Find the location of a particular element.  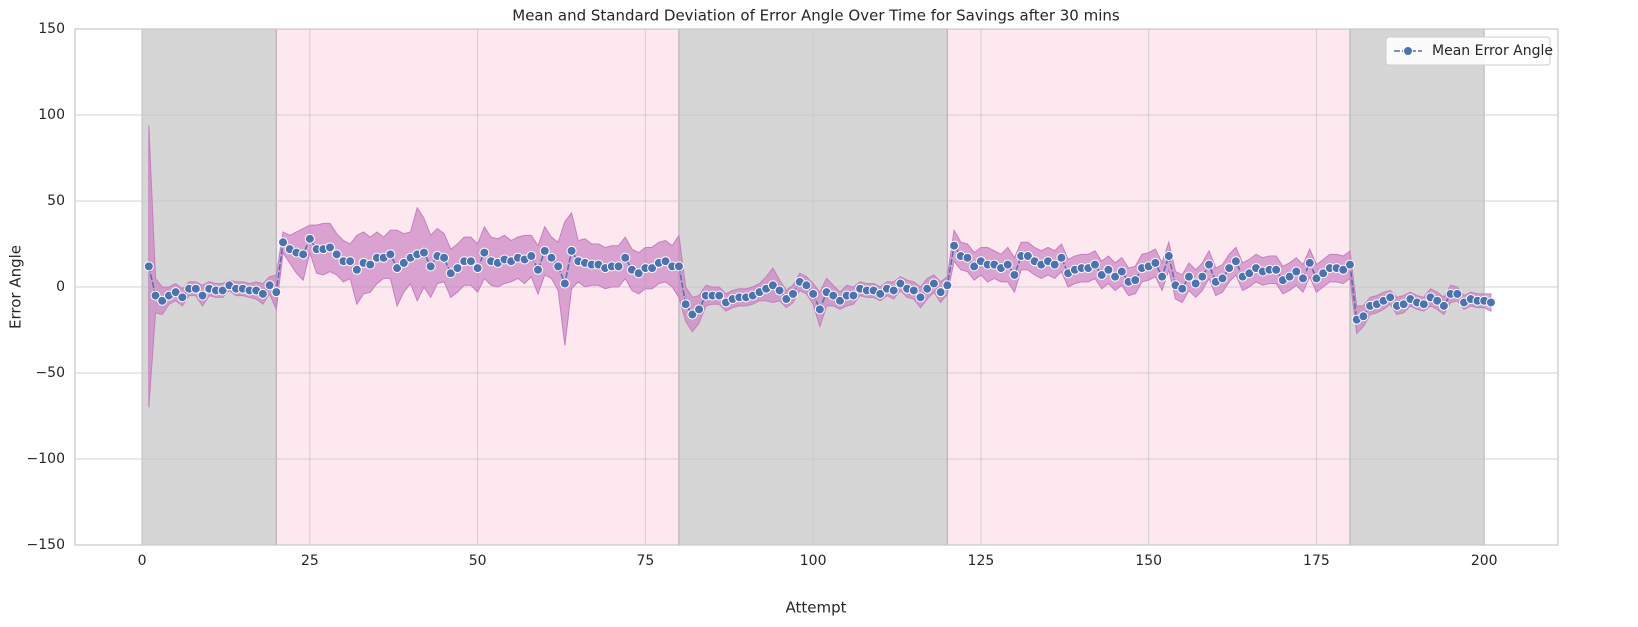

x-tick-label: 125 is located at coordinates (981, 561).